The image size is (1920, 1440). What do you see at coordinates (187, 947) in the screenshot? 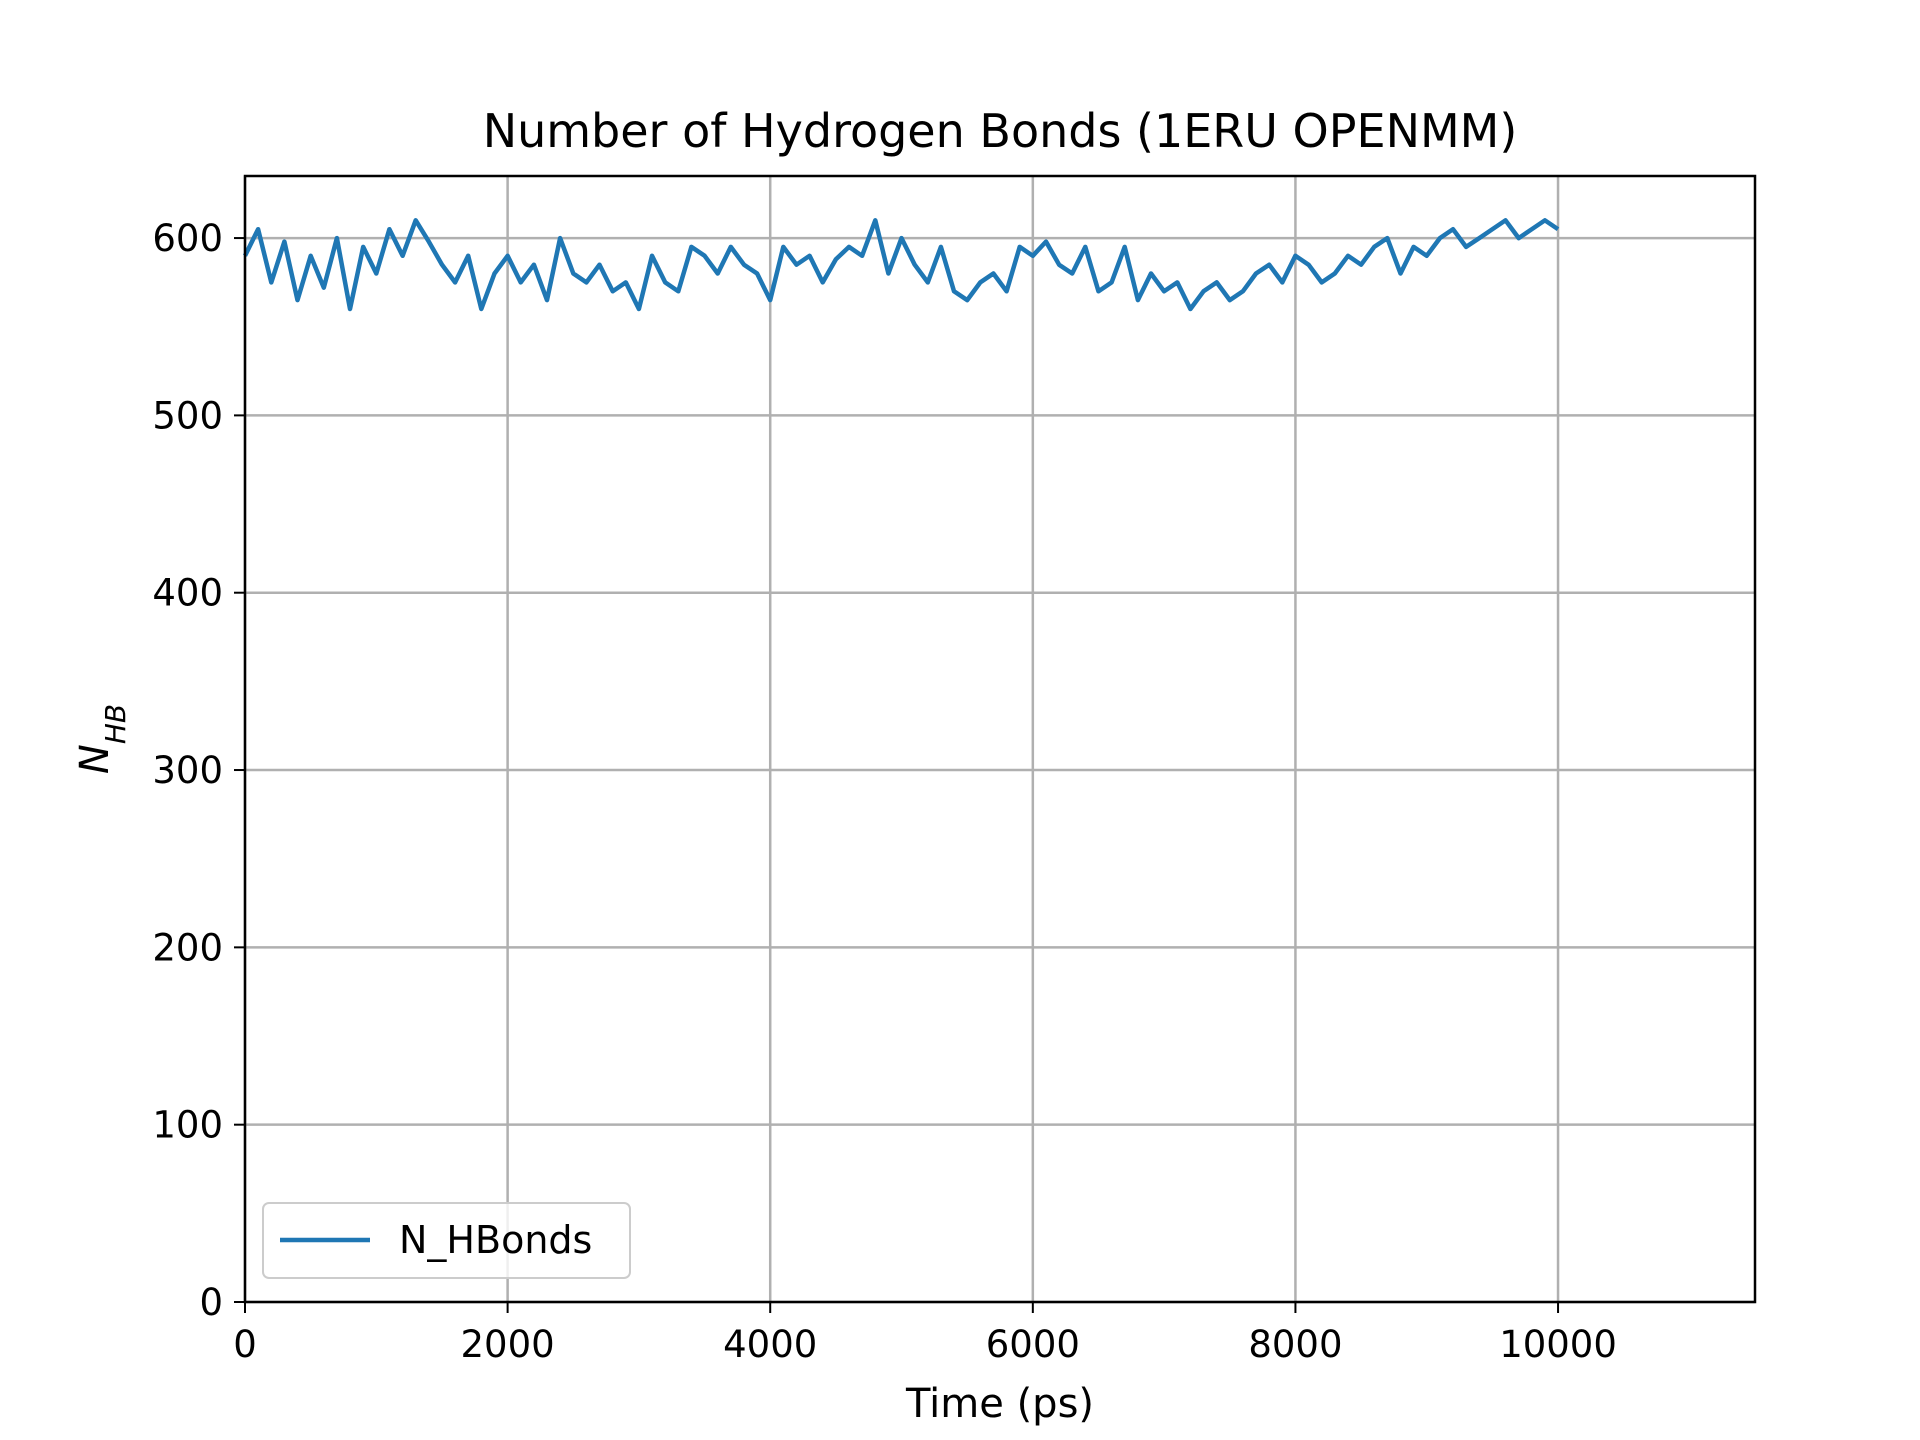
I see `y-tick-label: 200` at bounding box center [187, 947].